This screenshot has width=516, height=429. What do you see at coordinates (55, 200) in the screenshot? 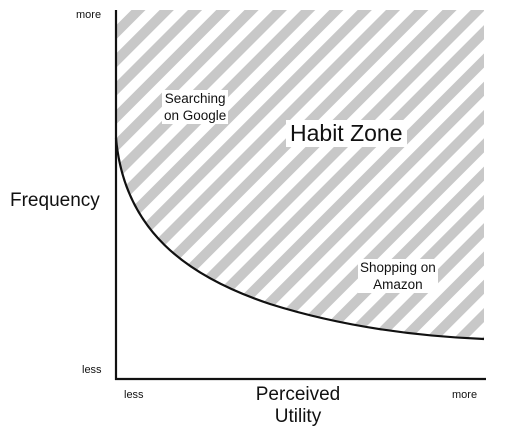
I see `y-axis-title: Frequency` at bounding box center [55, 200].